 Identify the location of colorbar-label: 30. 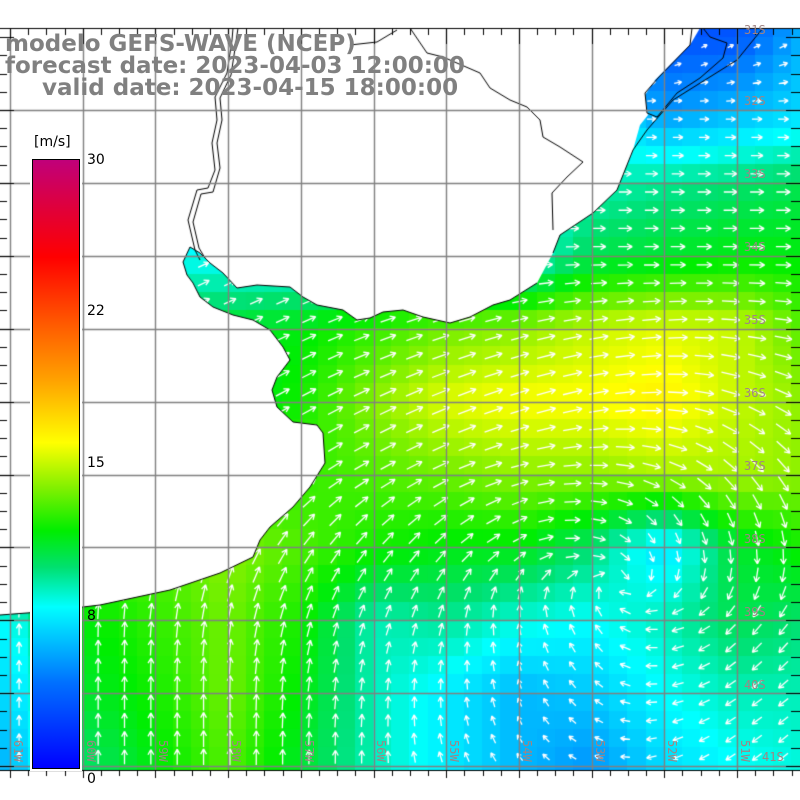
(96, 160).